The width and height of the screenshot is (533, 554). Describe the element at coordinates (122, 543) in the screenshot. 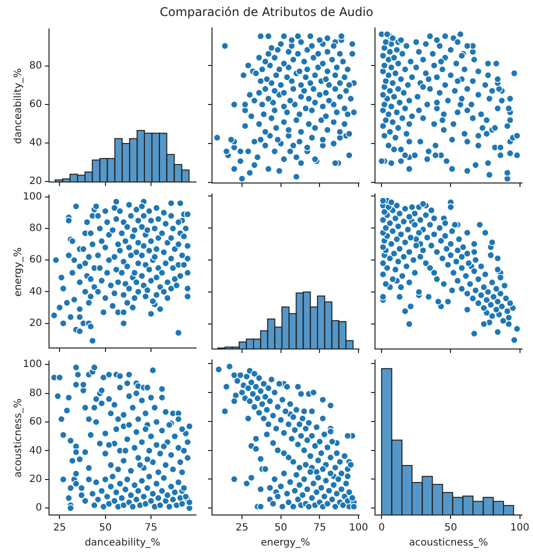

I see `x-axis-title: danceability_%` at that location.